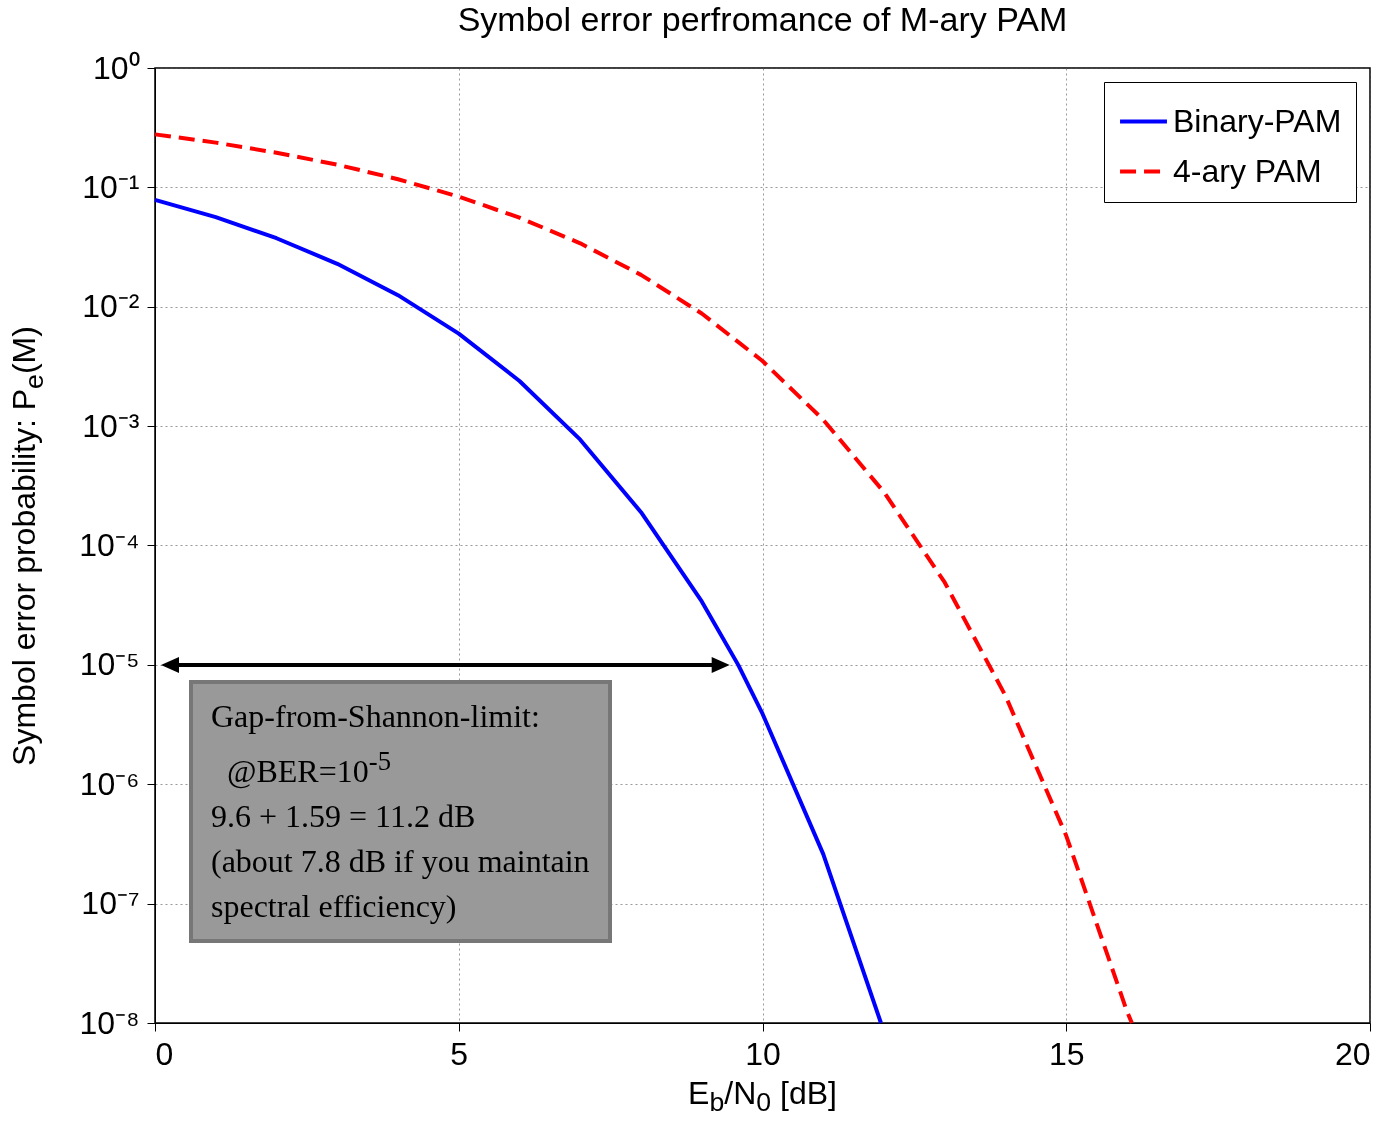 The height and width of the screenshot is (1129, 1395). Describe the element at coordinates (164, 1053) in the screenshot. I see `x-tick-label: 0` at that location.